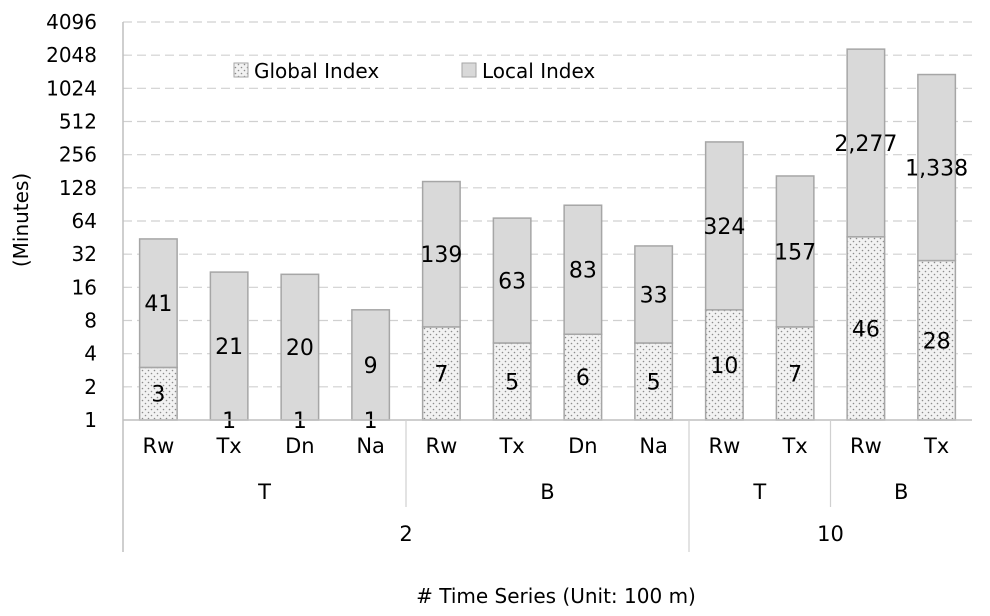 The width and height of the screenshot is (990, 616). I want to click on data-label-local: 63, so click(512, 282).